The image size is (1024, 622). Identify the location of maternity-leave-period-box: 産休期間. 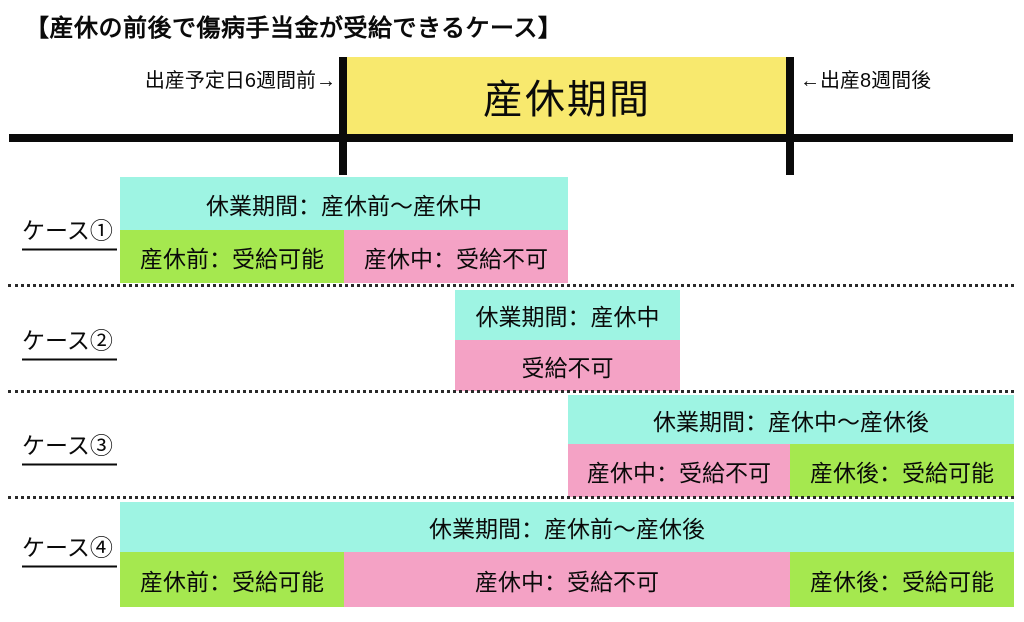
(567, 95).